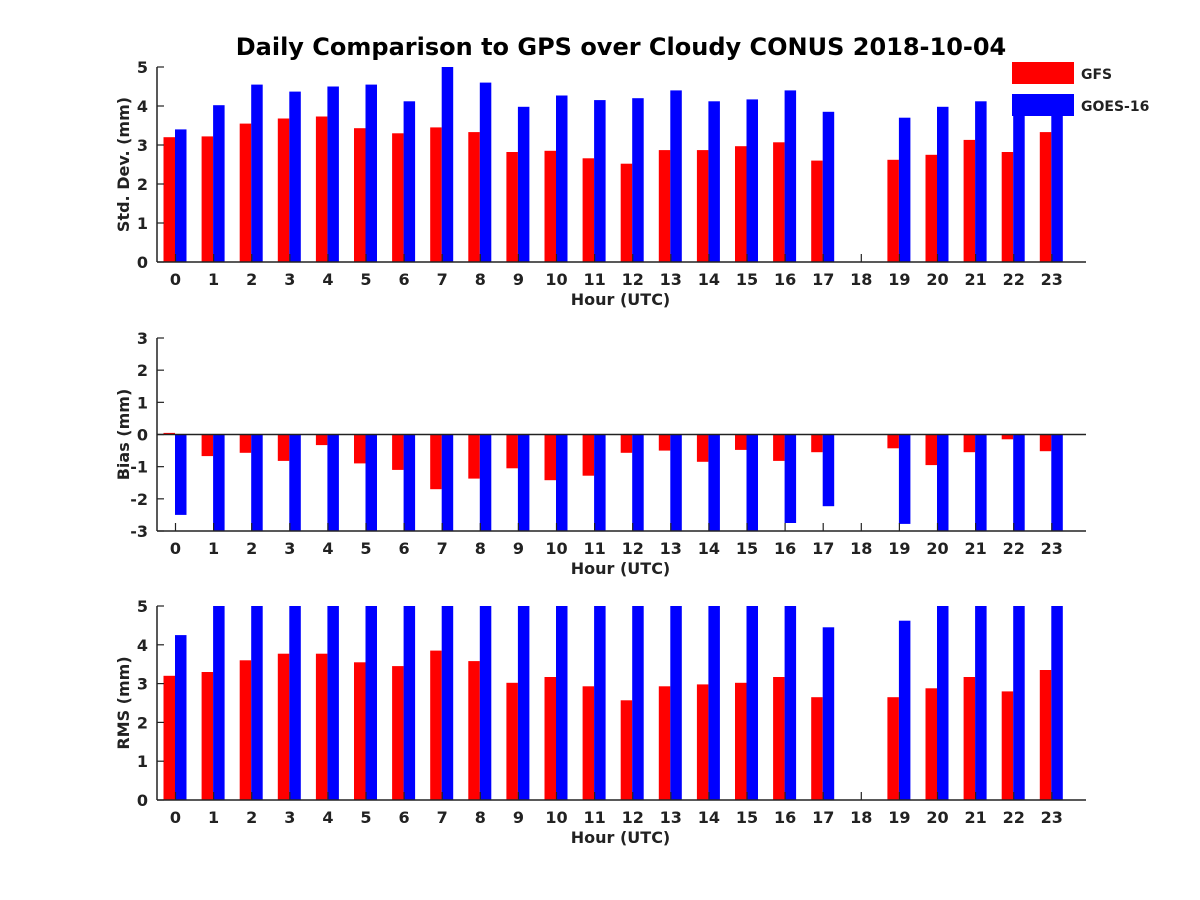 The image size is (1200, 900). What do you see at coordinates (142, 106) in the screenshot?
I see `y-tick-label: 4` at bounding box center [142, 106].